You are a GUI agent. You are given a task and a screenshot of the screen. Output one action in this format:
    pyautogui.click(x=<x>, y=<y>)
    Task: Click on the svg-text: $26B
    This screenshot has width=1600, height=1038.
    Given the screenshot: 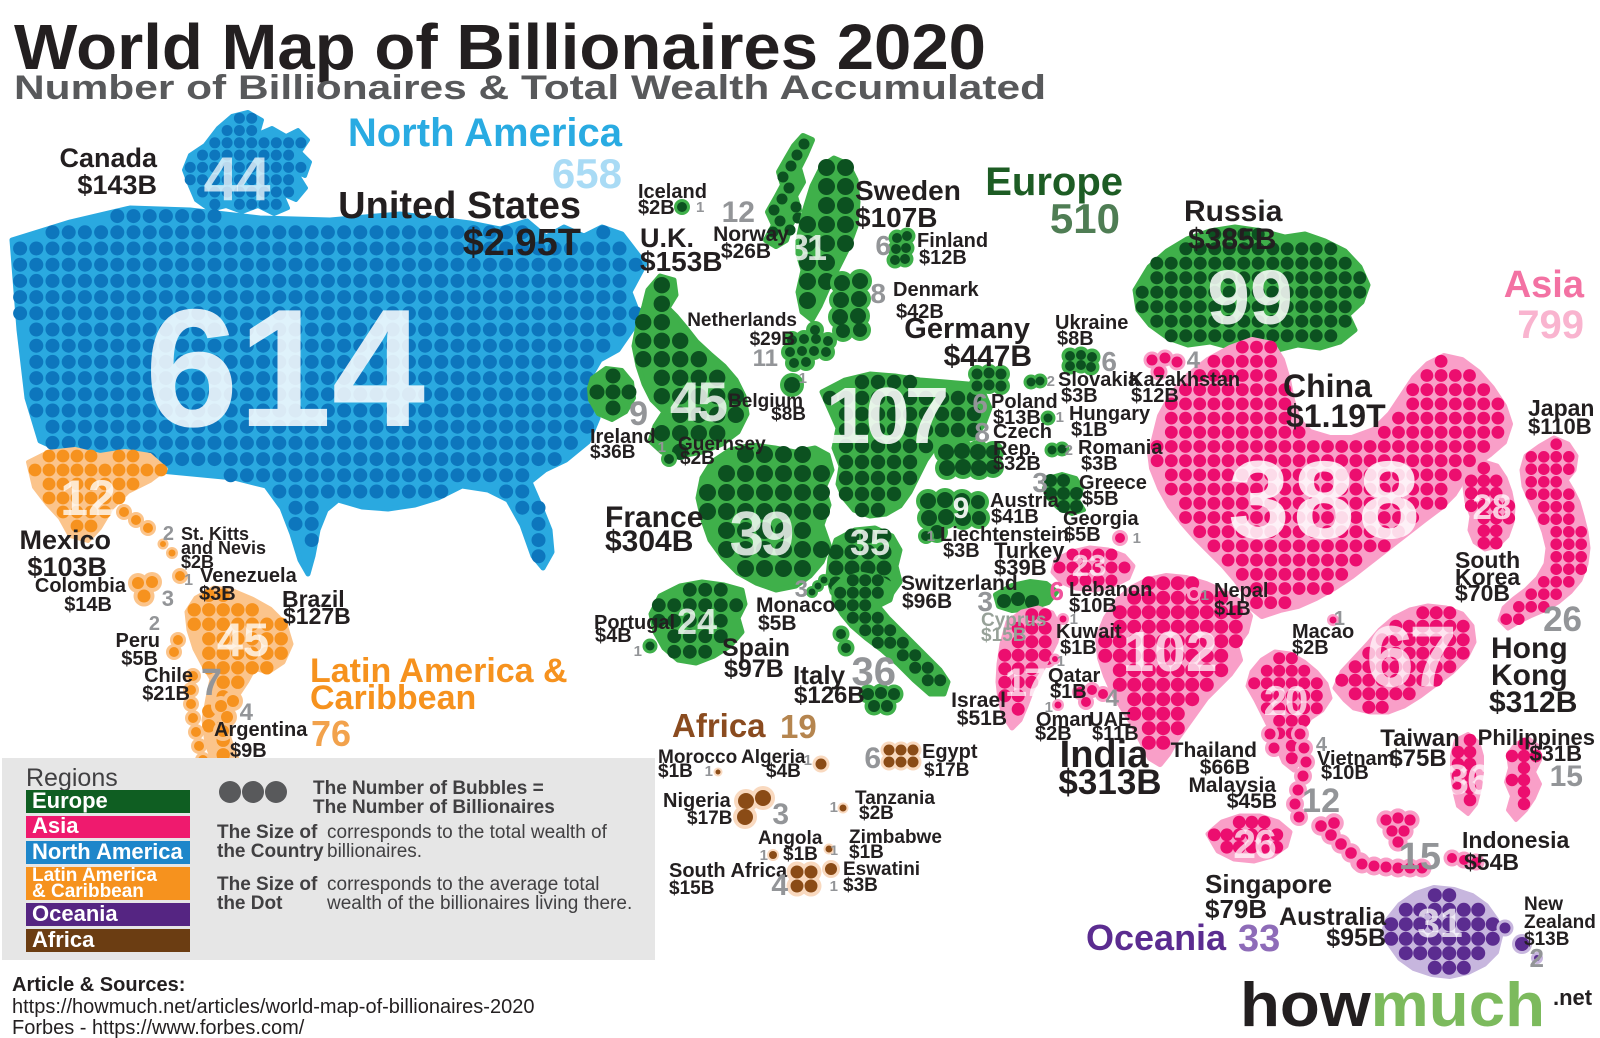 What is the action you would take?
    pyautogui.click(x=746, y=251)
    